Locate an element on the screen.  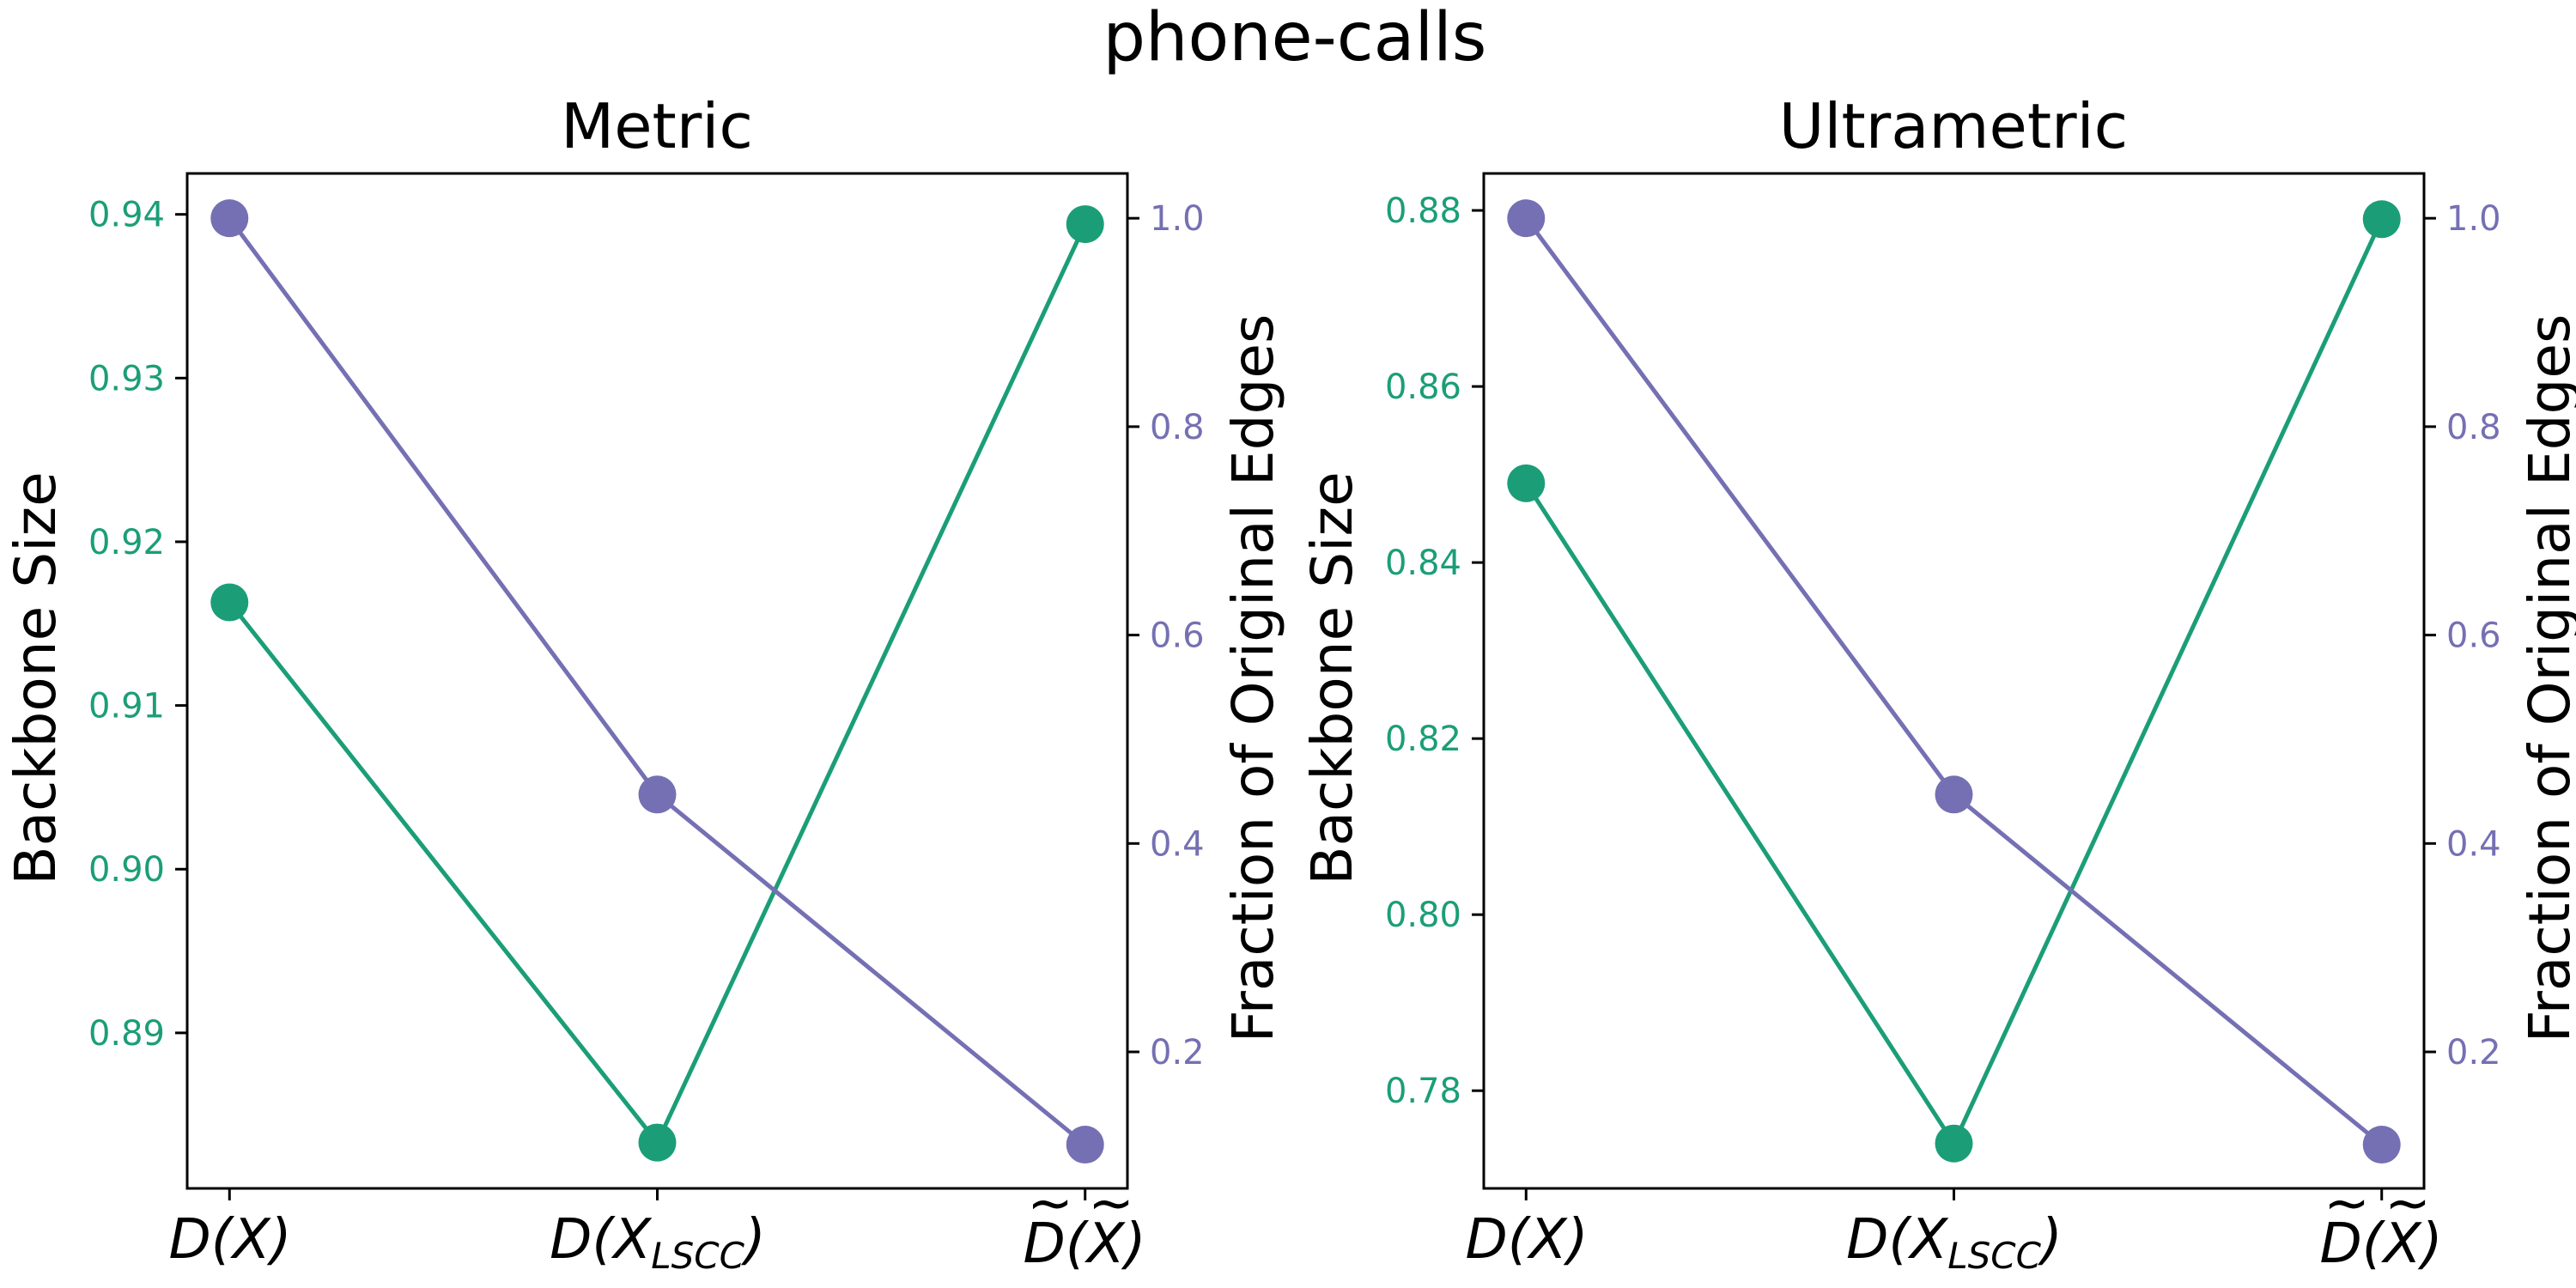
left-y-tick-label: 0.94 is located at coordinates (127, 215).